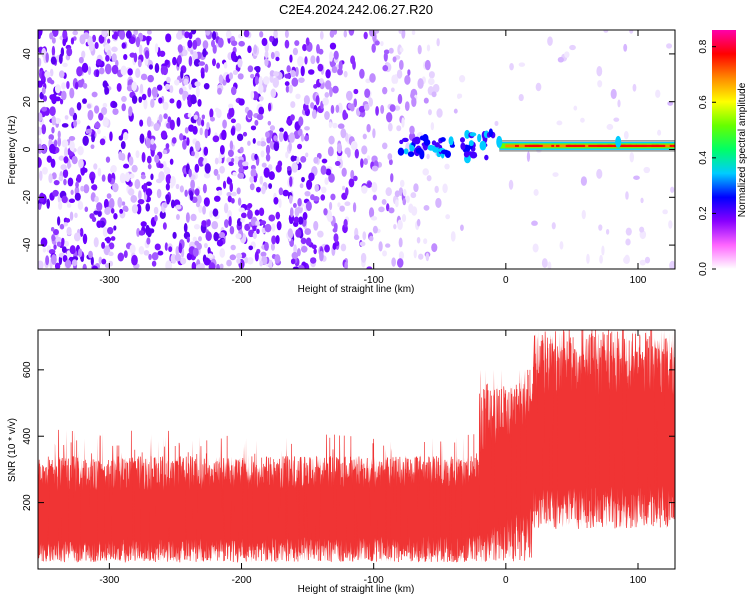  I want to click on colorbar-gradient, so click(724, 149).